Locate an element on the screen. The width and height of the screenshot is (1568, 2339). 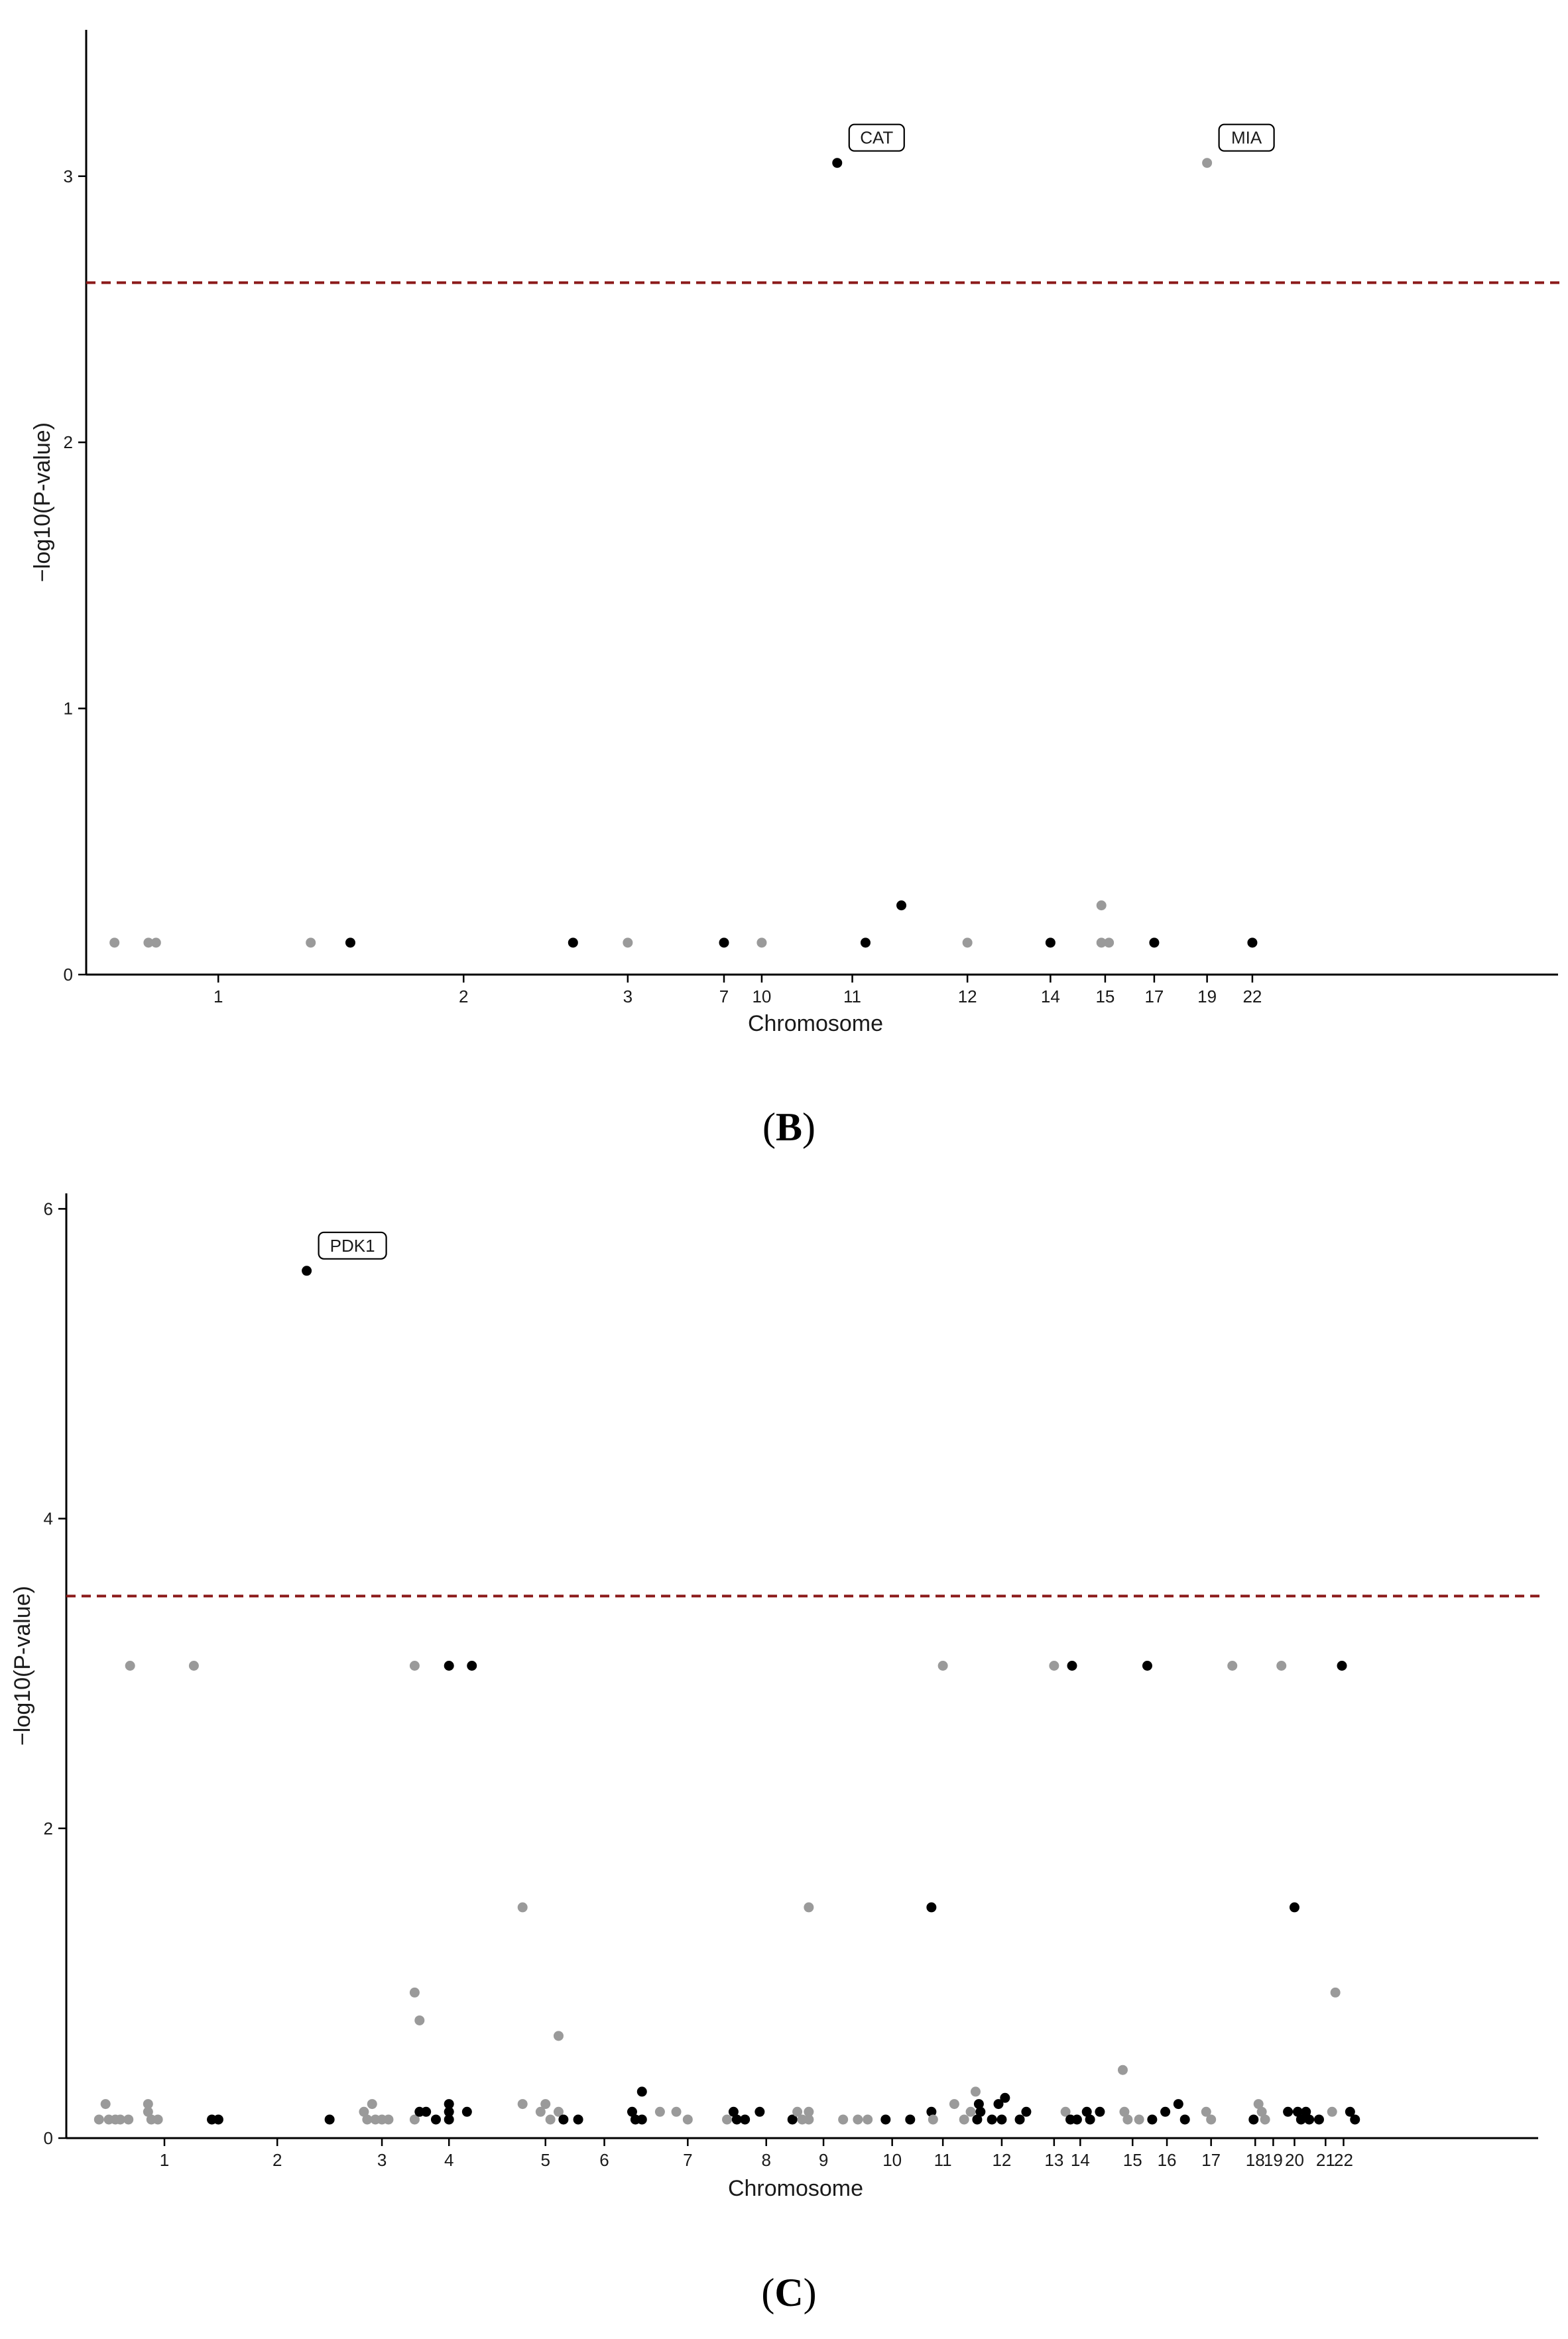
x-tick-label: 17 is located at coordinates (1154, 997).